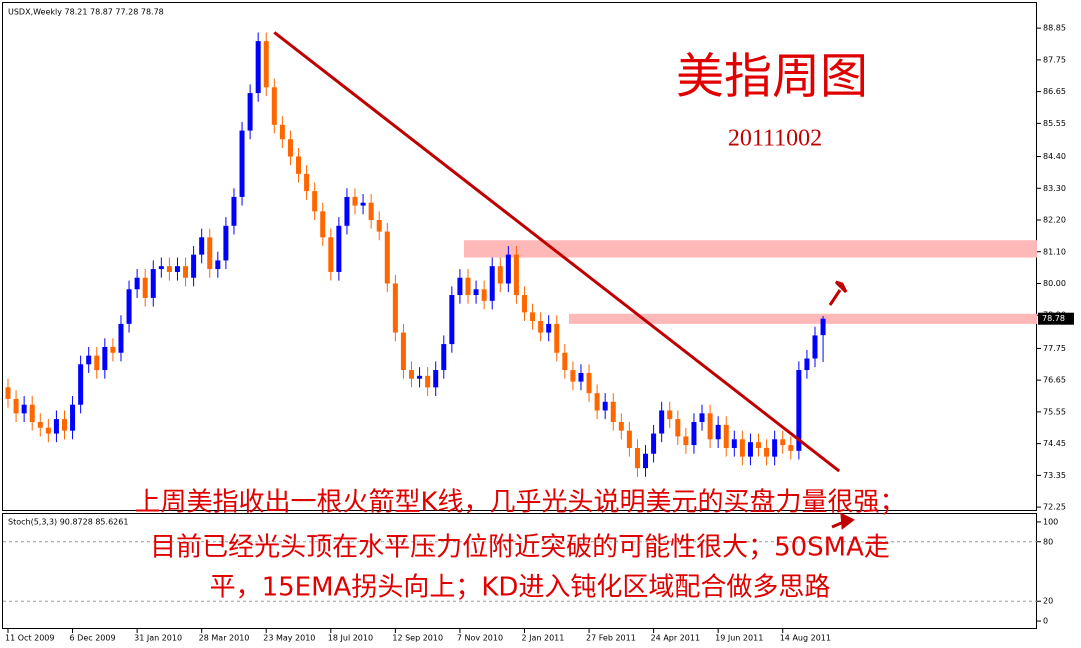 Image resolution: width=1081 pixels, height=648 pixels. I want to click on x-tick-label: 24 Apr 2011, so click(675, 638).